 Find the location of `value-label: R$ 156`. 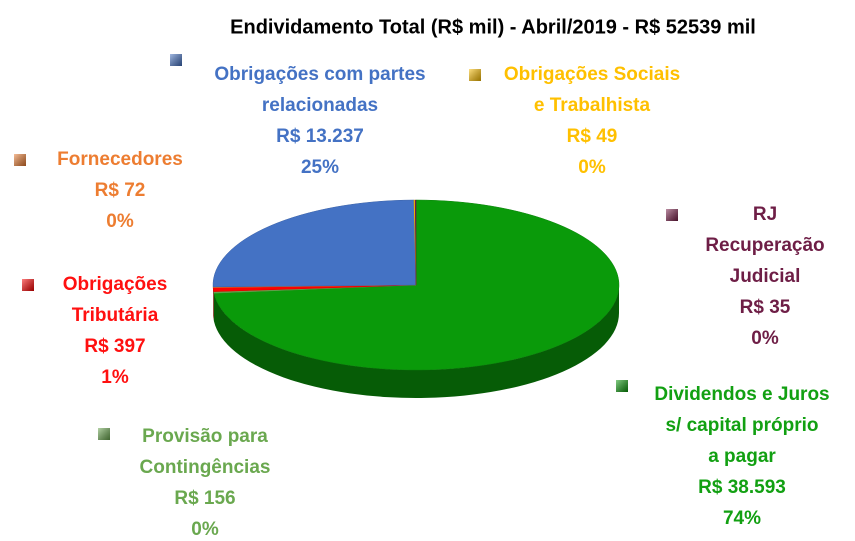

value-label: R$ 156 is located at coordinates (204, 498).